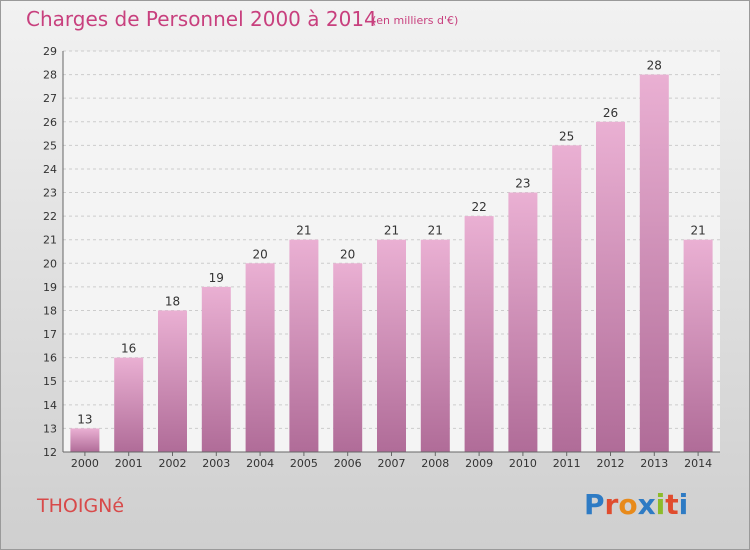 Image resolution: width=750 pixels, height=550 pixels. I want to click on bar-value-label: 19, so click(216, 278).